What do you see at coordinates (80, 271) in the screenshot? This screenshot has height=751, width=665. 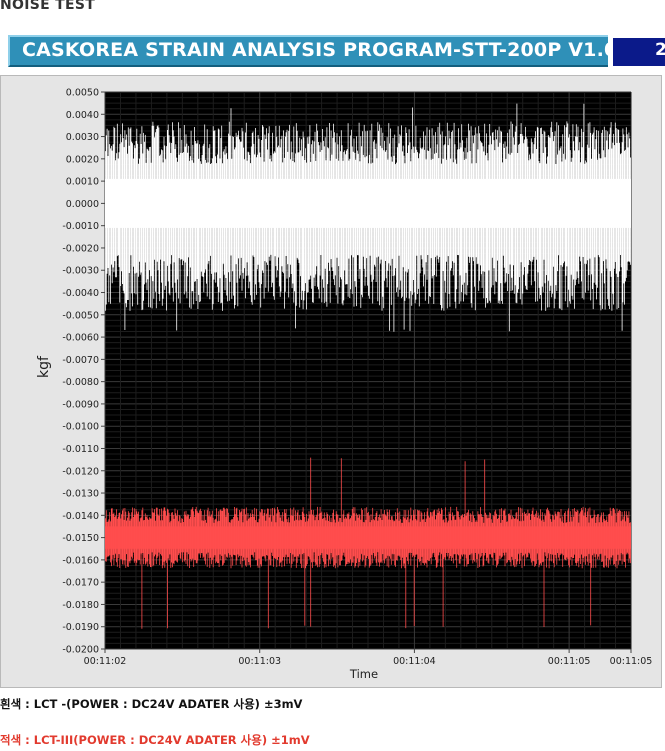 I see `y-tick-label: -0.0030` at bounding box center [80, 271].